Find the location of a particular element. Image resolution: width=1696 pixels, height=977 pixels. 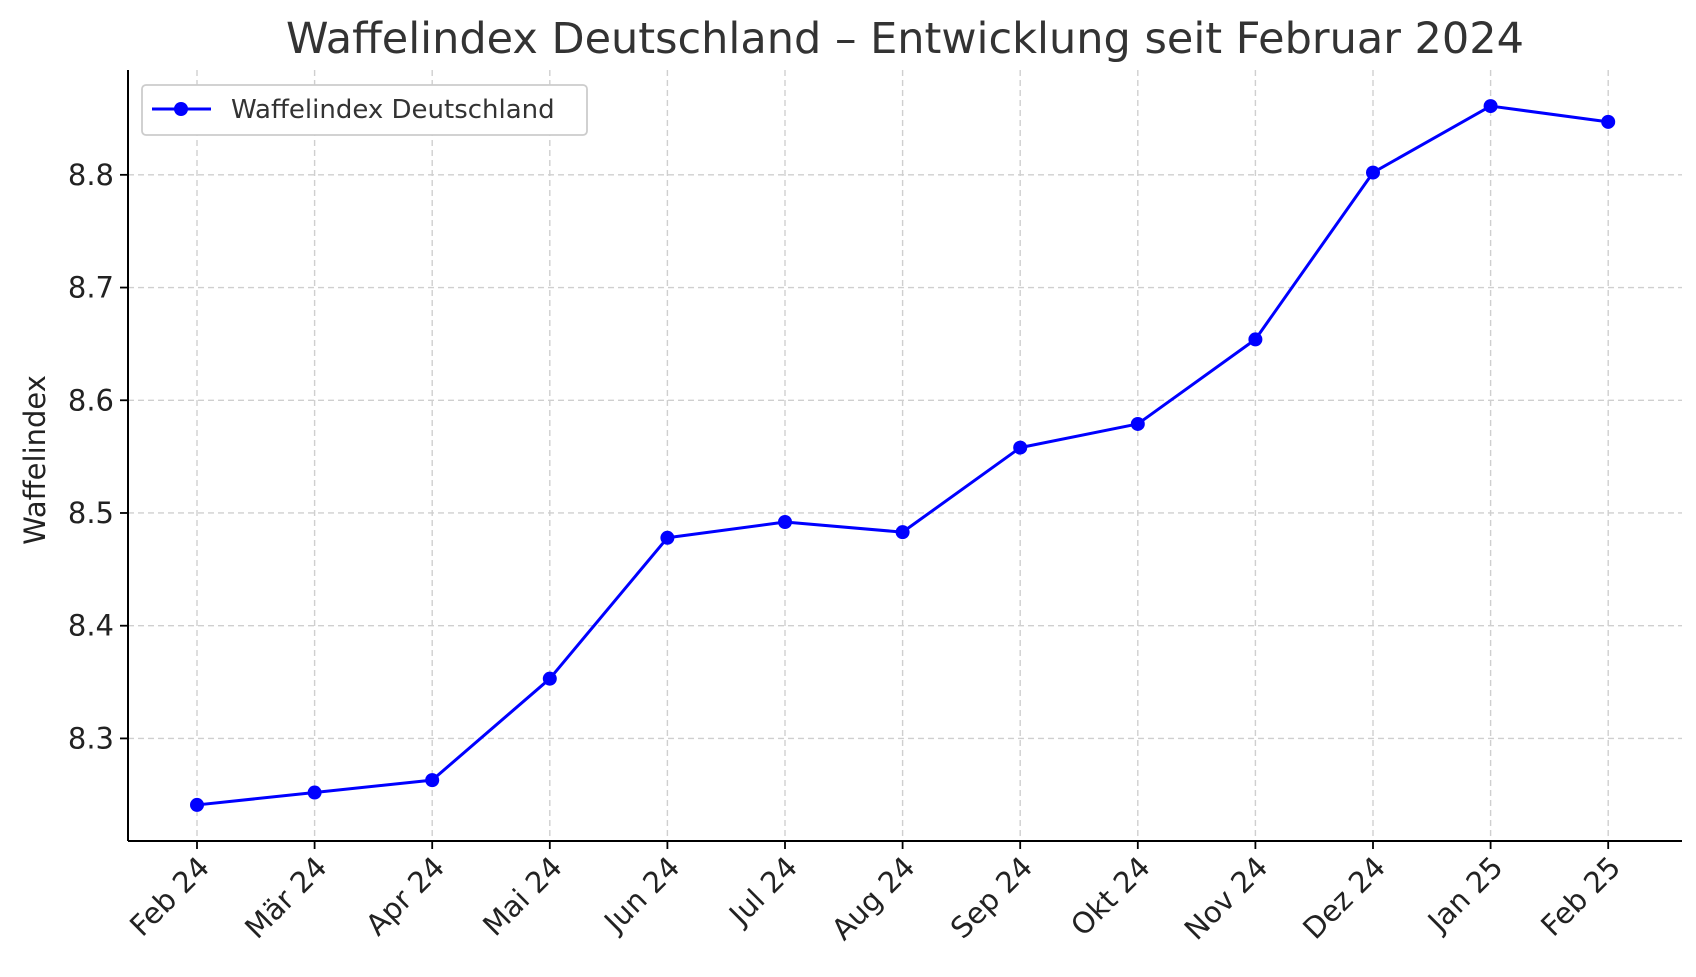

y-axis-label: Waffelindex is located at coordinates (35, 460).